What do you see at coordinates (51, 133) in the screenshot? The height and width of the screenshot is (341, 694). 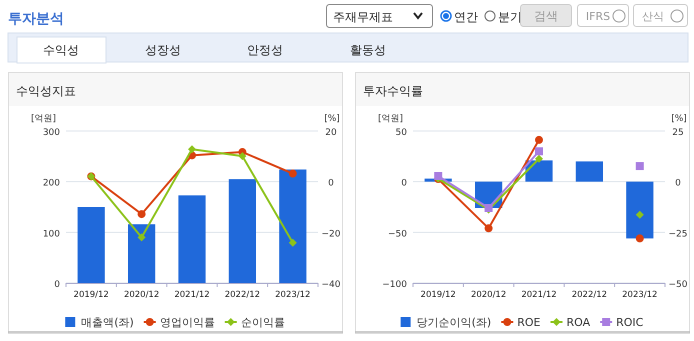 I see `y-tick-label: 300` at bounding box center [51, 133].